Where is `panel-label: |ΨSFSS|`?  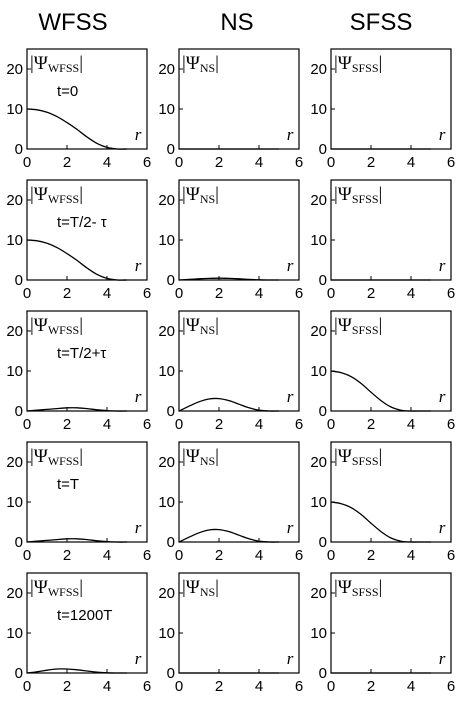 panel-label: |ΨSFSS| is located at coordinates (358, 588).